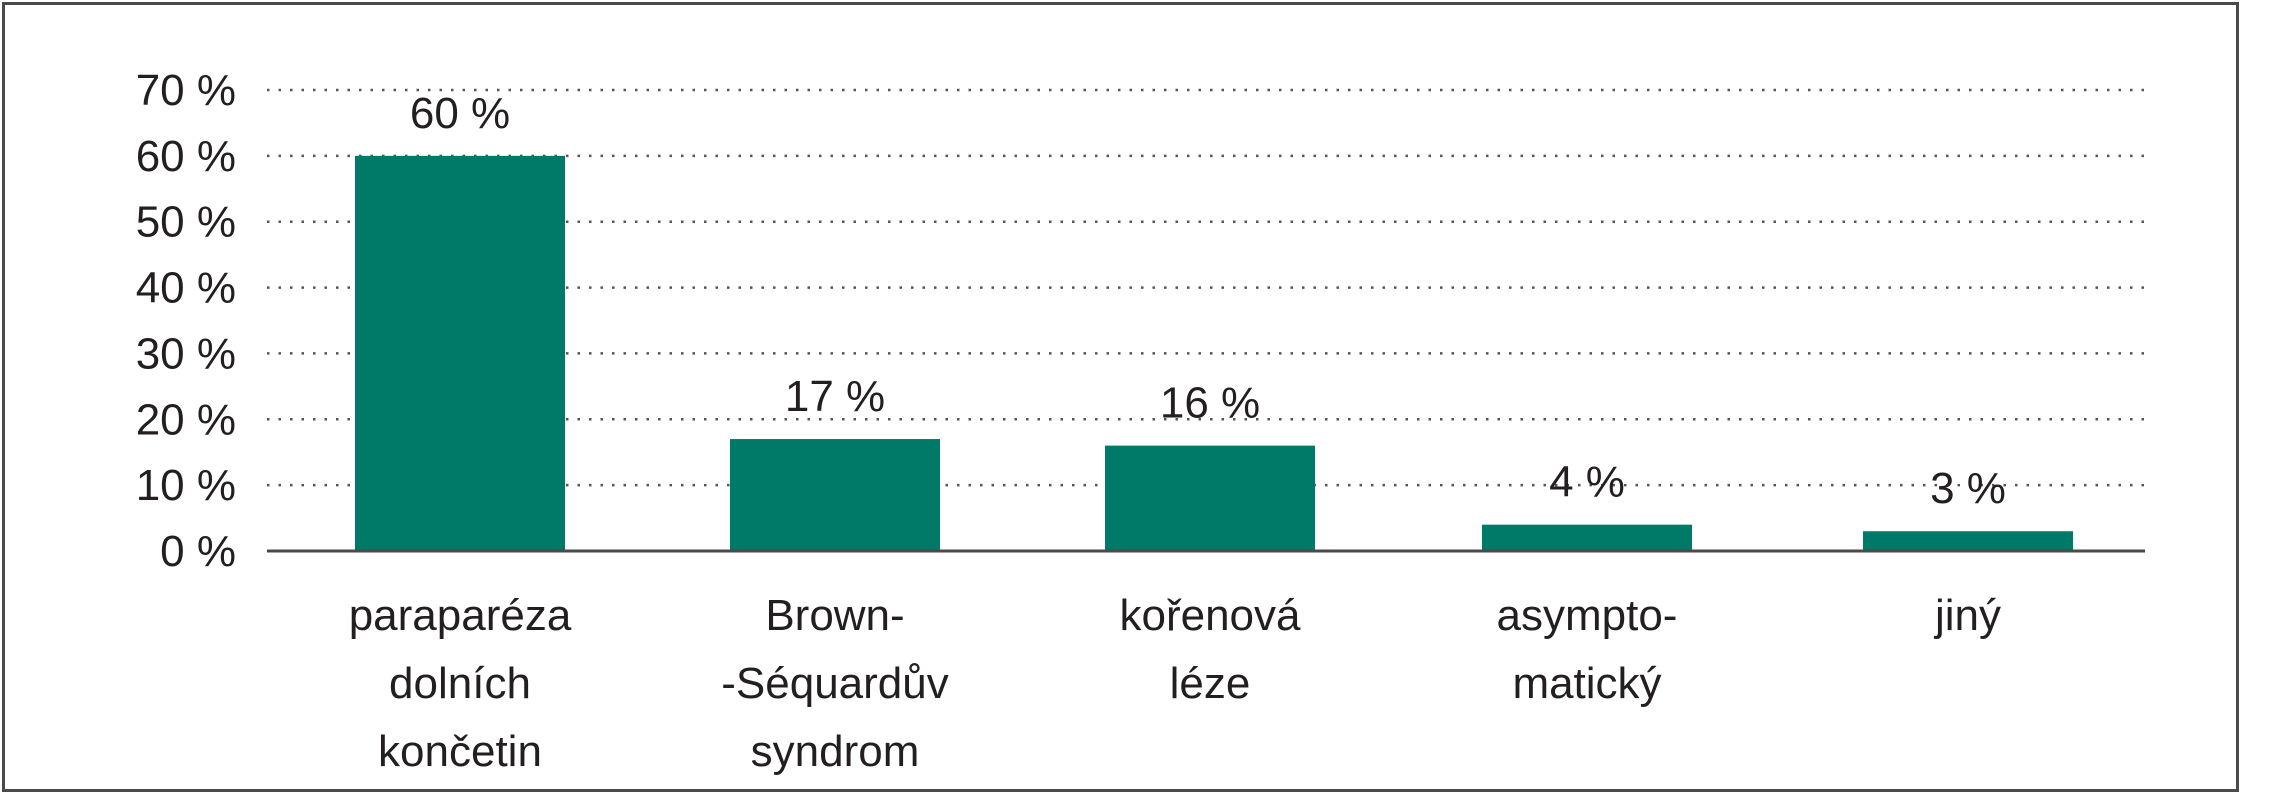 The image size is (2277, 800). What do you see at coordinates (186, 156) in the screenshot?
I see `y-tick-label: 60 %` at bounding box center [186, 156].